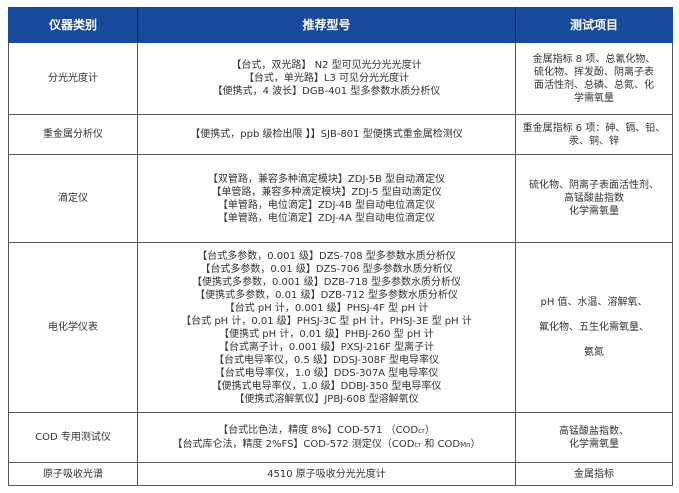  I want to click on model-line: 【台式，双光路】 N2 型可见光分光光度计, so click(326, 65).